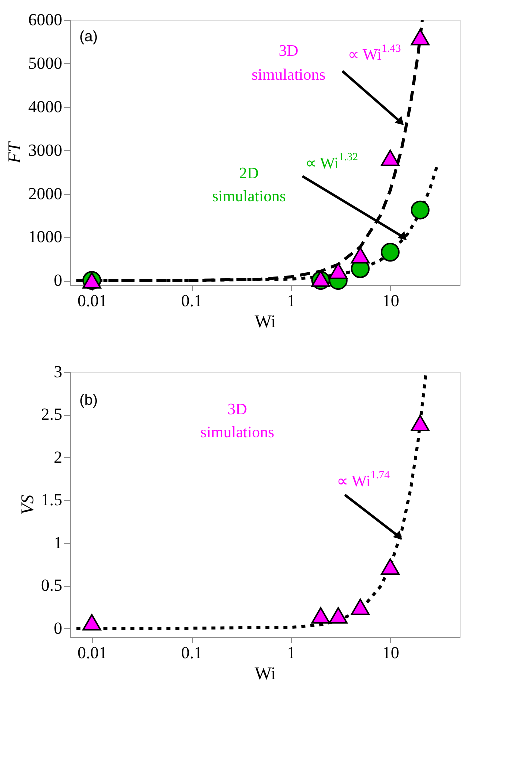 This screenshot has height=776, width=521. I want to click on y-tick-label: 0.5, so click(51, 586).